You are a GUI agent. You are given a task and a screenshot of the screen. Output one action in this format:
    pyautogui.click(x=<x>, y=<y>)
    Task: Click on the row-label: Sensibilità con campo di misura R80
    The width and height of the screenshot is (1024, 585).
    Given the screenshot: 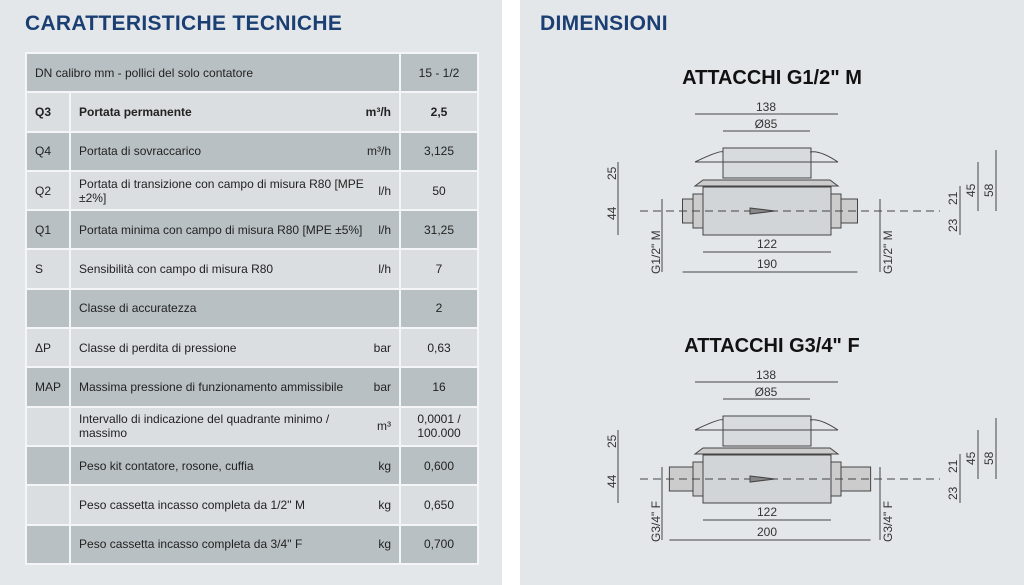 What is the action you would take?
    pyautogui.click(x=176, y=269)
    